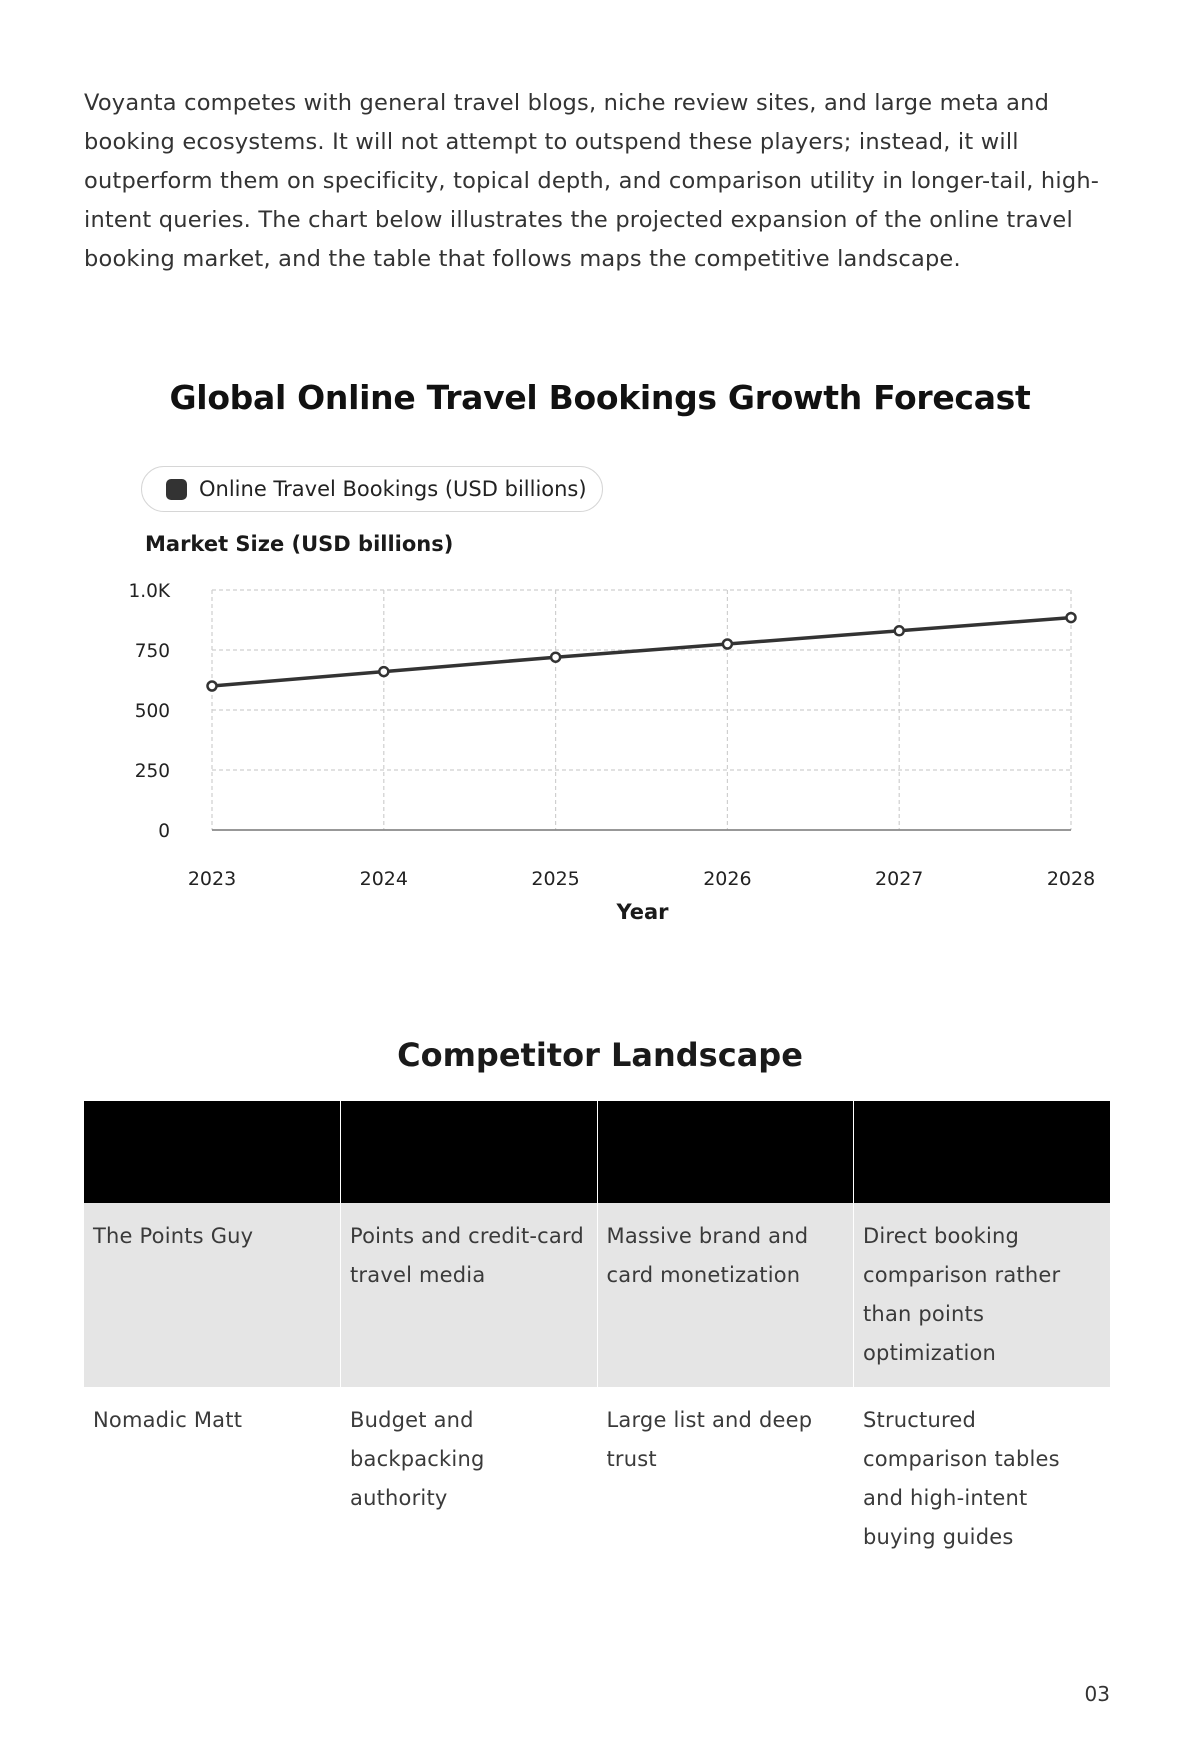 This screenshot has height=1754, width=1200. Describe the element at coordinates (1097, 1694) in the screenshot. I see `page-number: 03` at that location.